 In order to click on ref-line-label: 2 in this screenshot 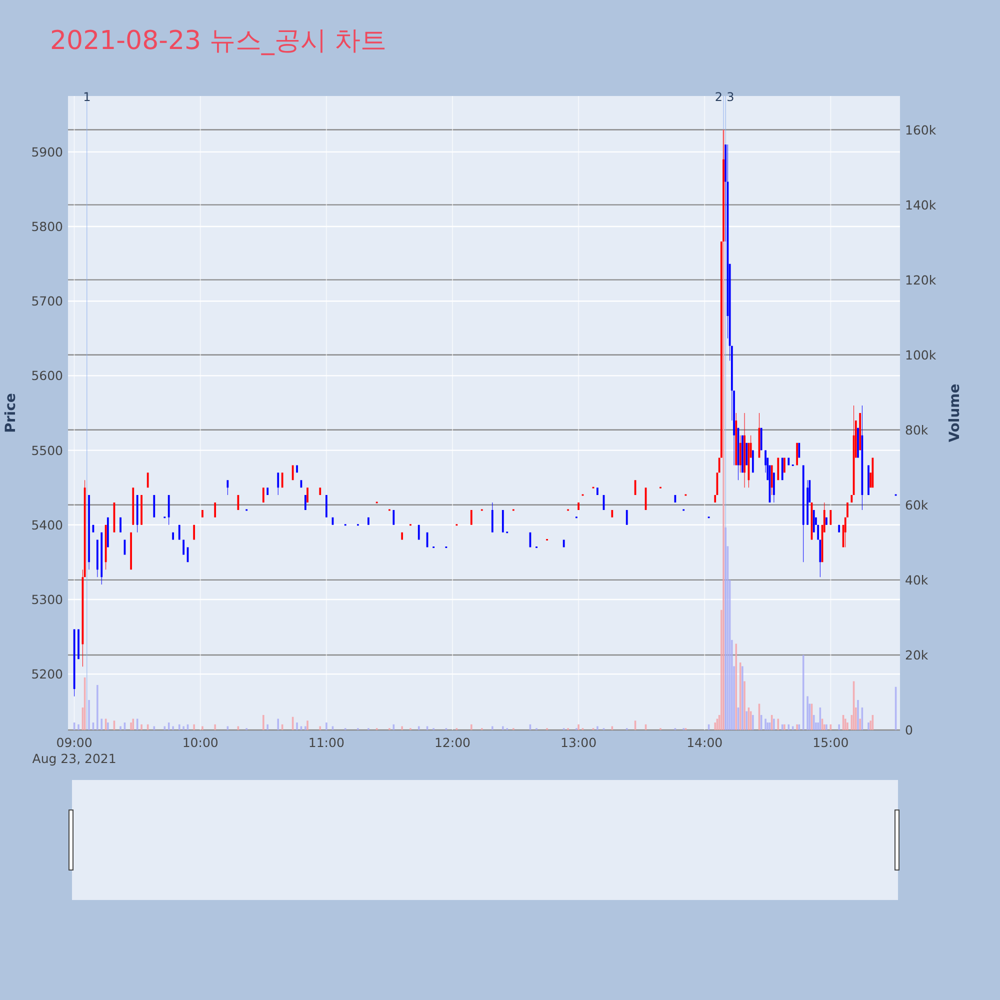, I will do `click(718, 97)`.